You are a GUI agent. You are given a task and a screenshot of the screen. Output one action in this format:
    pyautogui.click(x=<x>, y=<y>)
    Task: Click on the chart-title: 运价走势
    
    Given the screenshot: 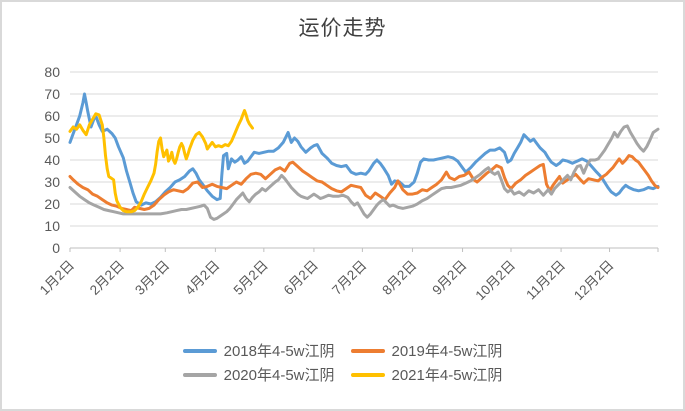 What is the action you would take?
    pyautogui.click(x=342, y=28)
    